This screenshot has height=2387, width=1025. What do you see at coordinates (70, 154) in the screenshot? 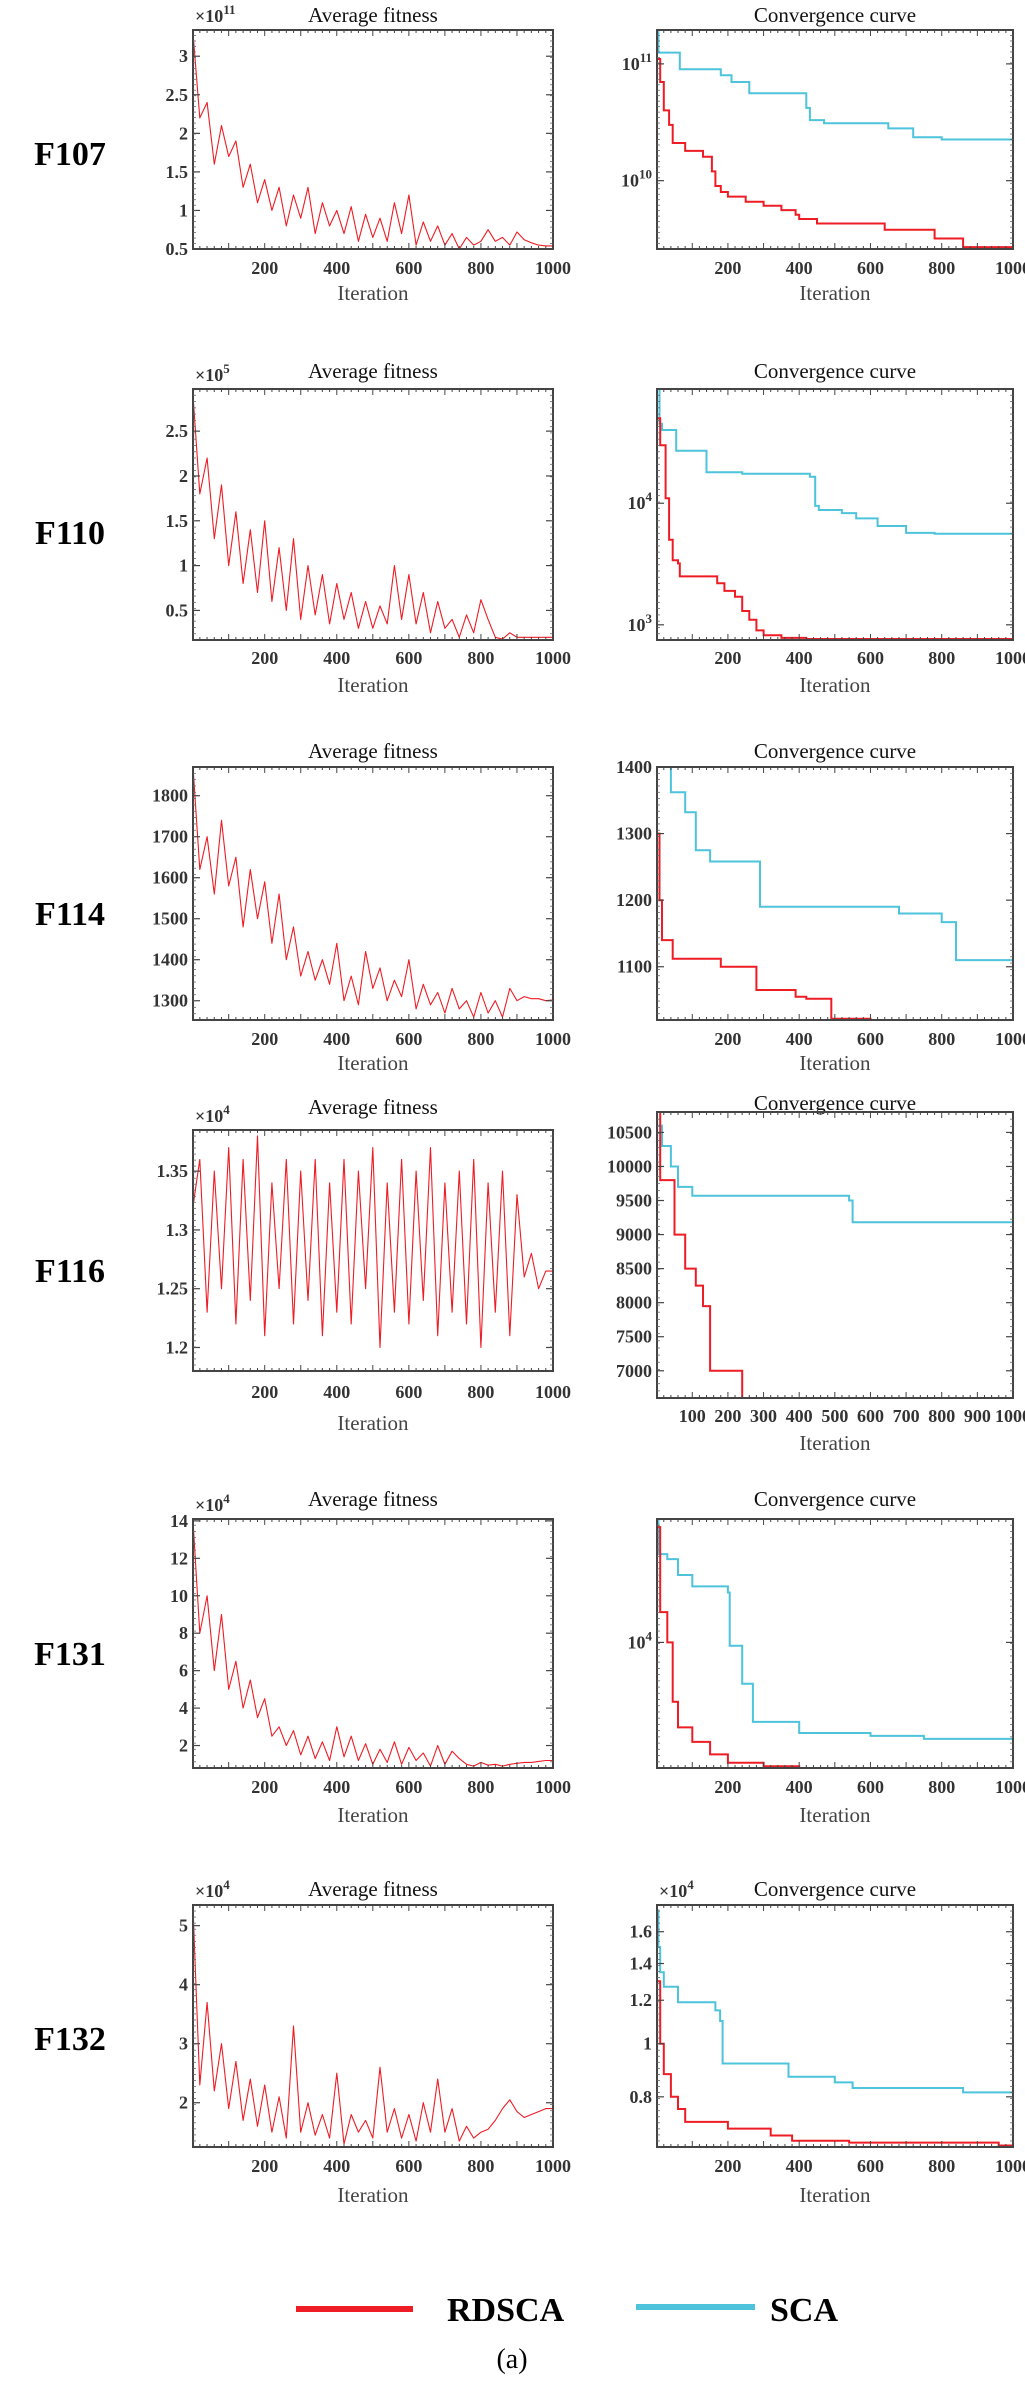
I see `row-label: F107` at bounding box center [70, 154].